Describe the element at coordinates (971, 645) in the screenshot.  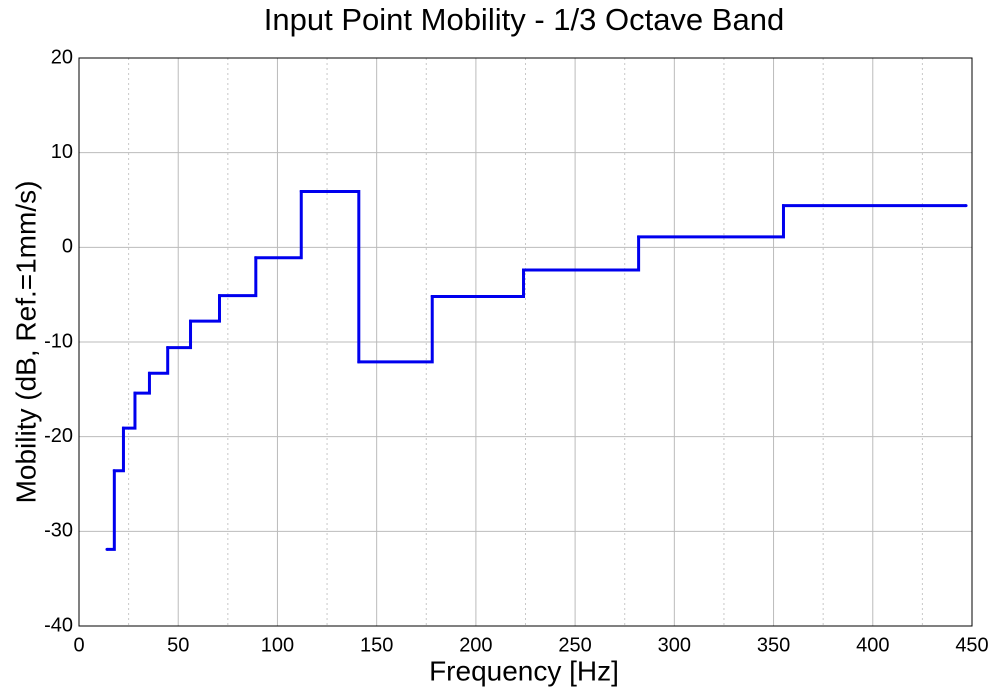
I see `x-tick-label: 450` at that location.